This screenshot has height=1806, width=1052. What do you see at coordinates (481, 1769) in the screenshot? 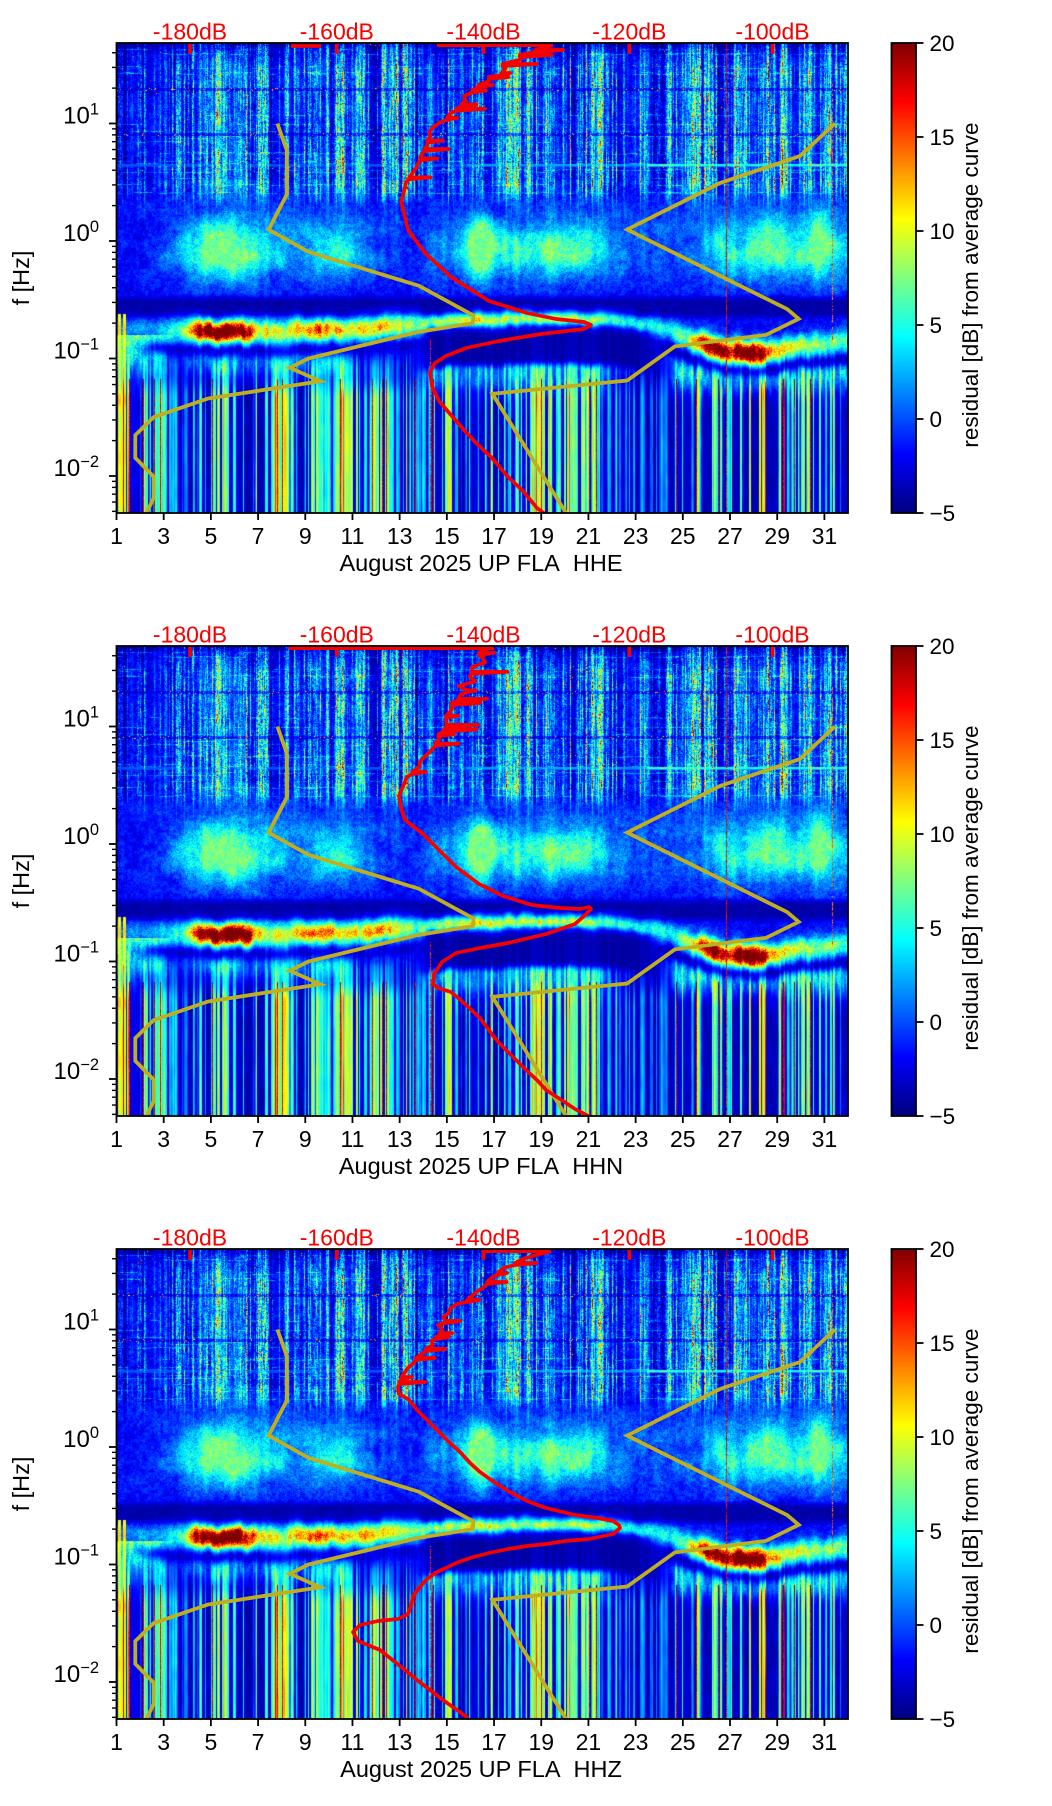
I see `svg-text: August 2025 UP FLA HHZ` at bounding box center [481, 1769].